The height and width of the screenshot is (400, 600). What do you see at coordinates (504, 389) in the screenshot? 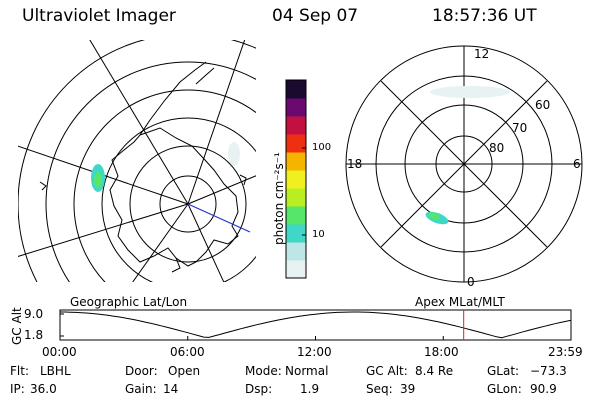
I see `glon-label: GLon:` at bounding box center [504, 389].